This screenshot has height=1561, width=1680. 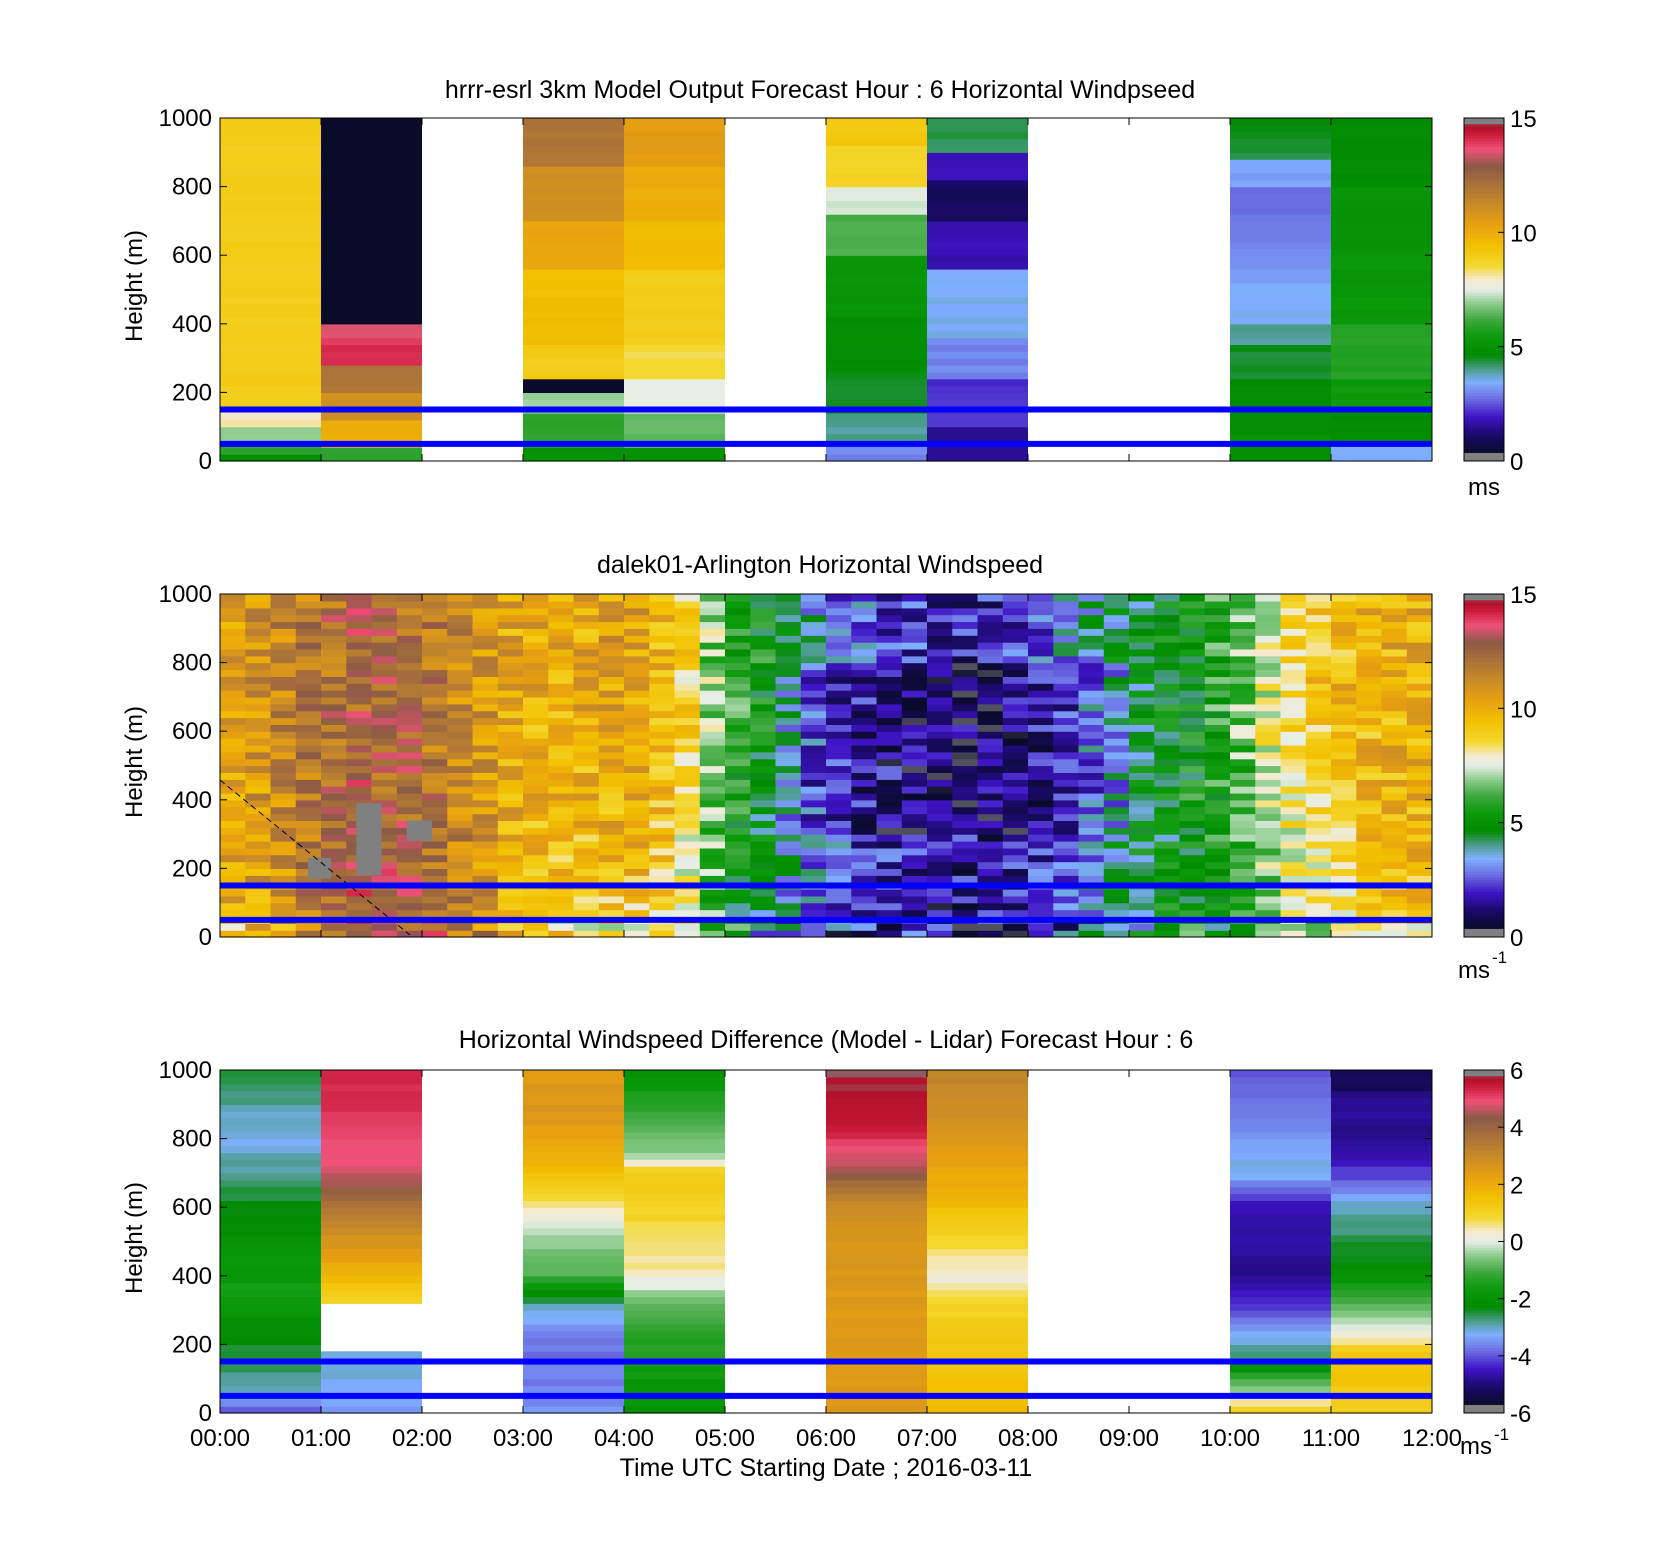 What do you see at coordinates (283, 766) in the screenshot?
I see `heatmap-column` at bounding box center [283, 766].